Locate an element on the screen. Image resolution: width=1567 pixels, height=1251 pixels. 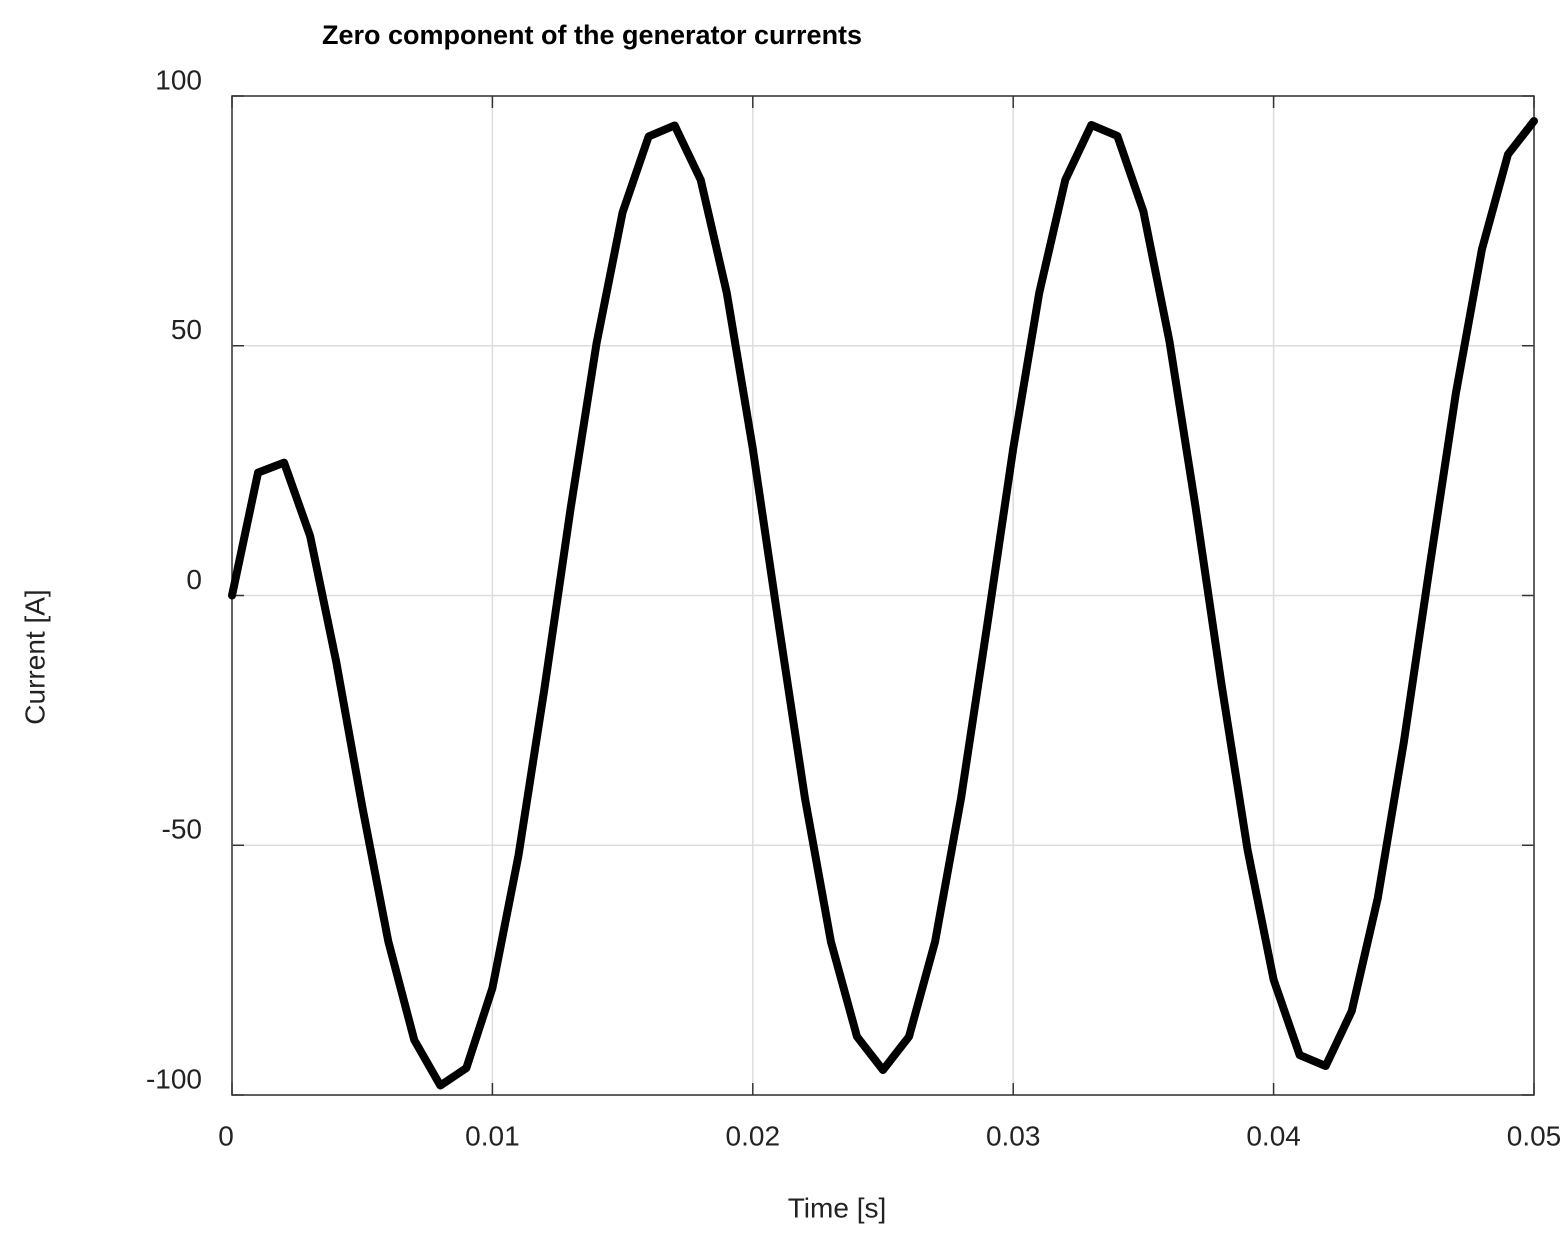
x-tick-label: 0.05 is located at coordinates (1534, 1135).